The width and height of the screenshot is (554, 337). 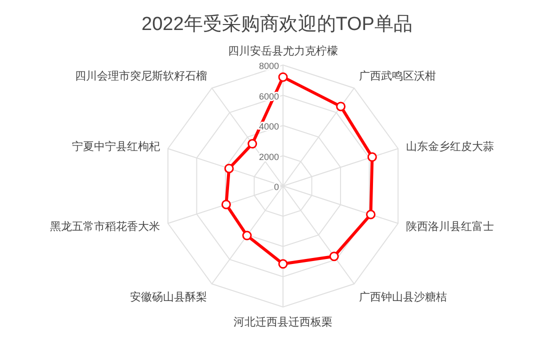 What do you see at coordinates (268, 157) in the screenshot?
I see `y-tick-label: 2000` at bounding box center [268, 157].